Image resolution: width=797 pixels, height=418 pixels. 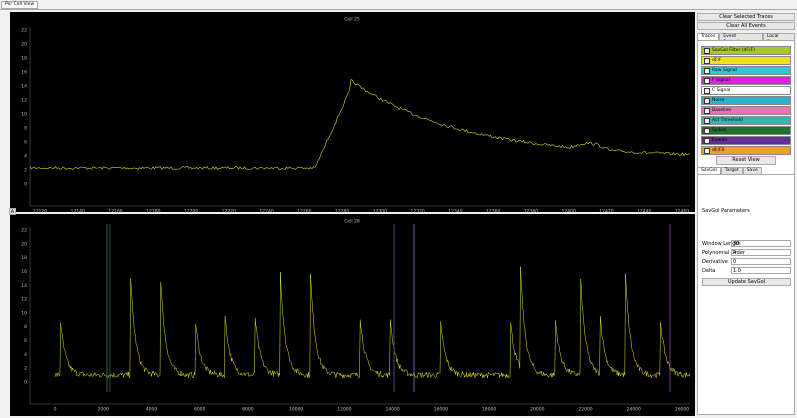 I want to click on field-label: Derivative, so click(x=715, y=262).